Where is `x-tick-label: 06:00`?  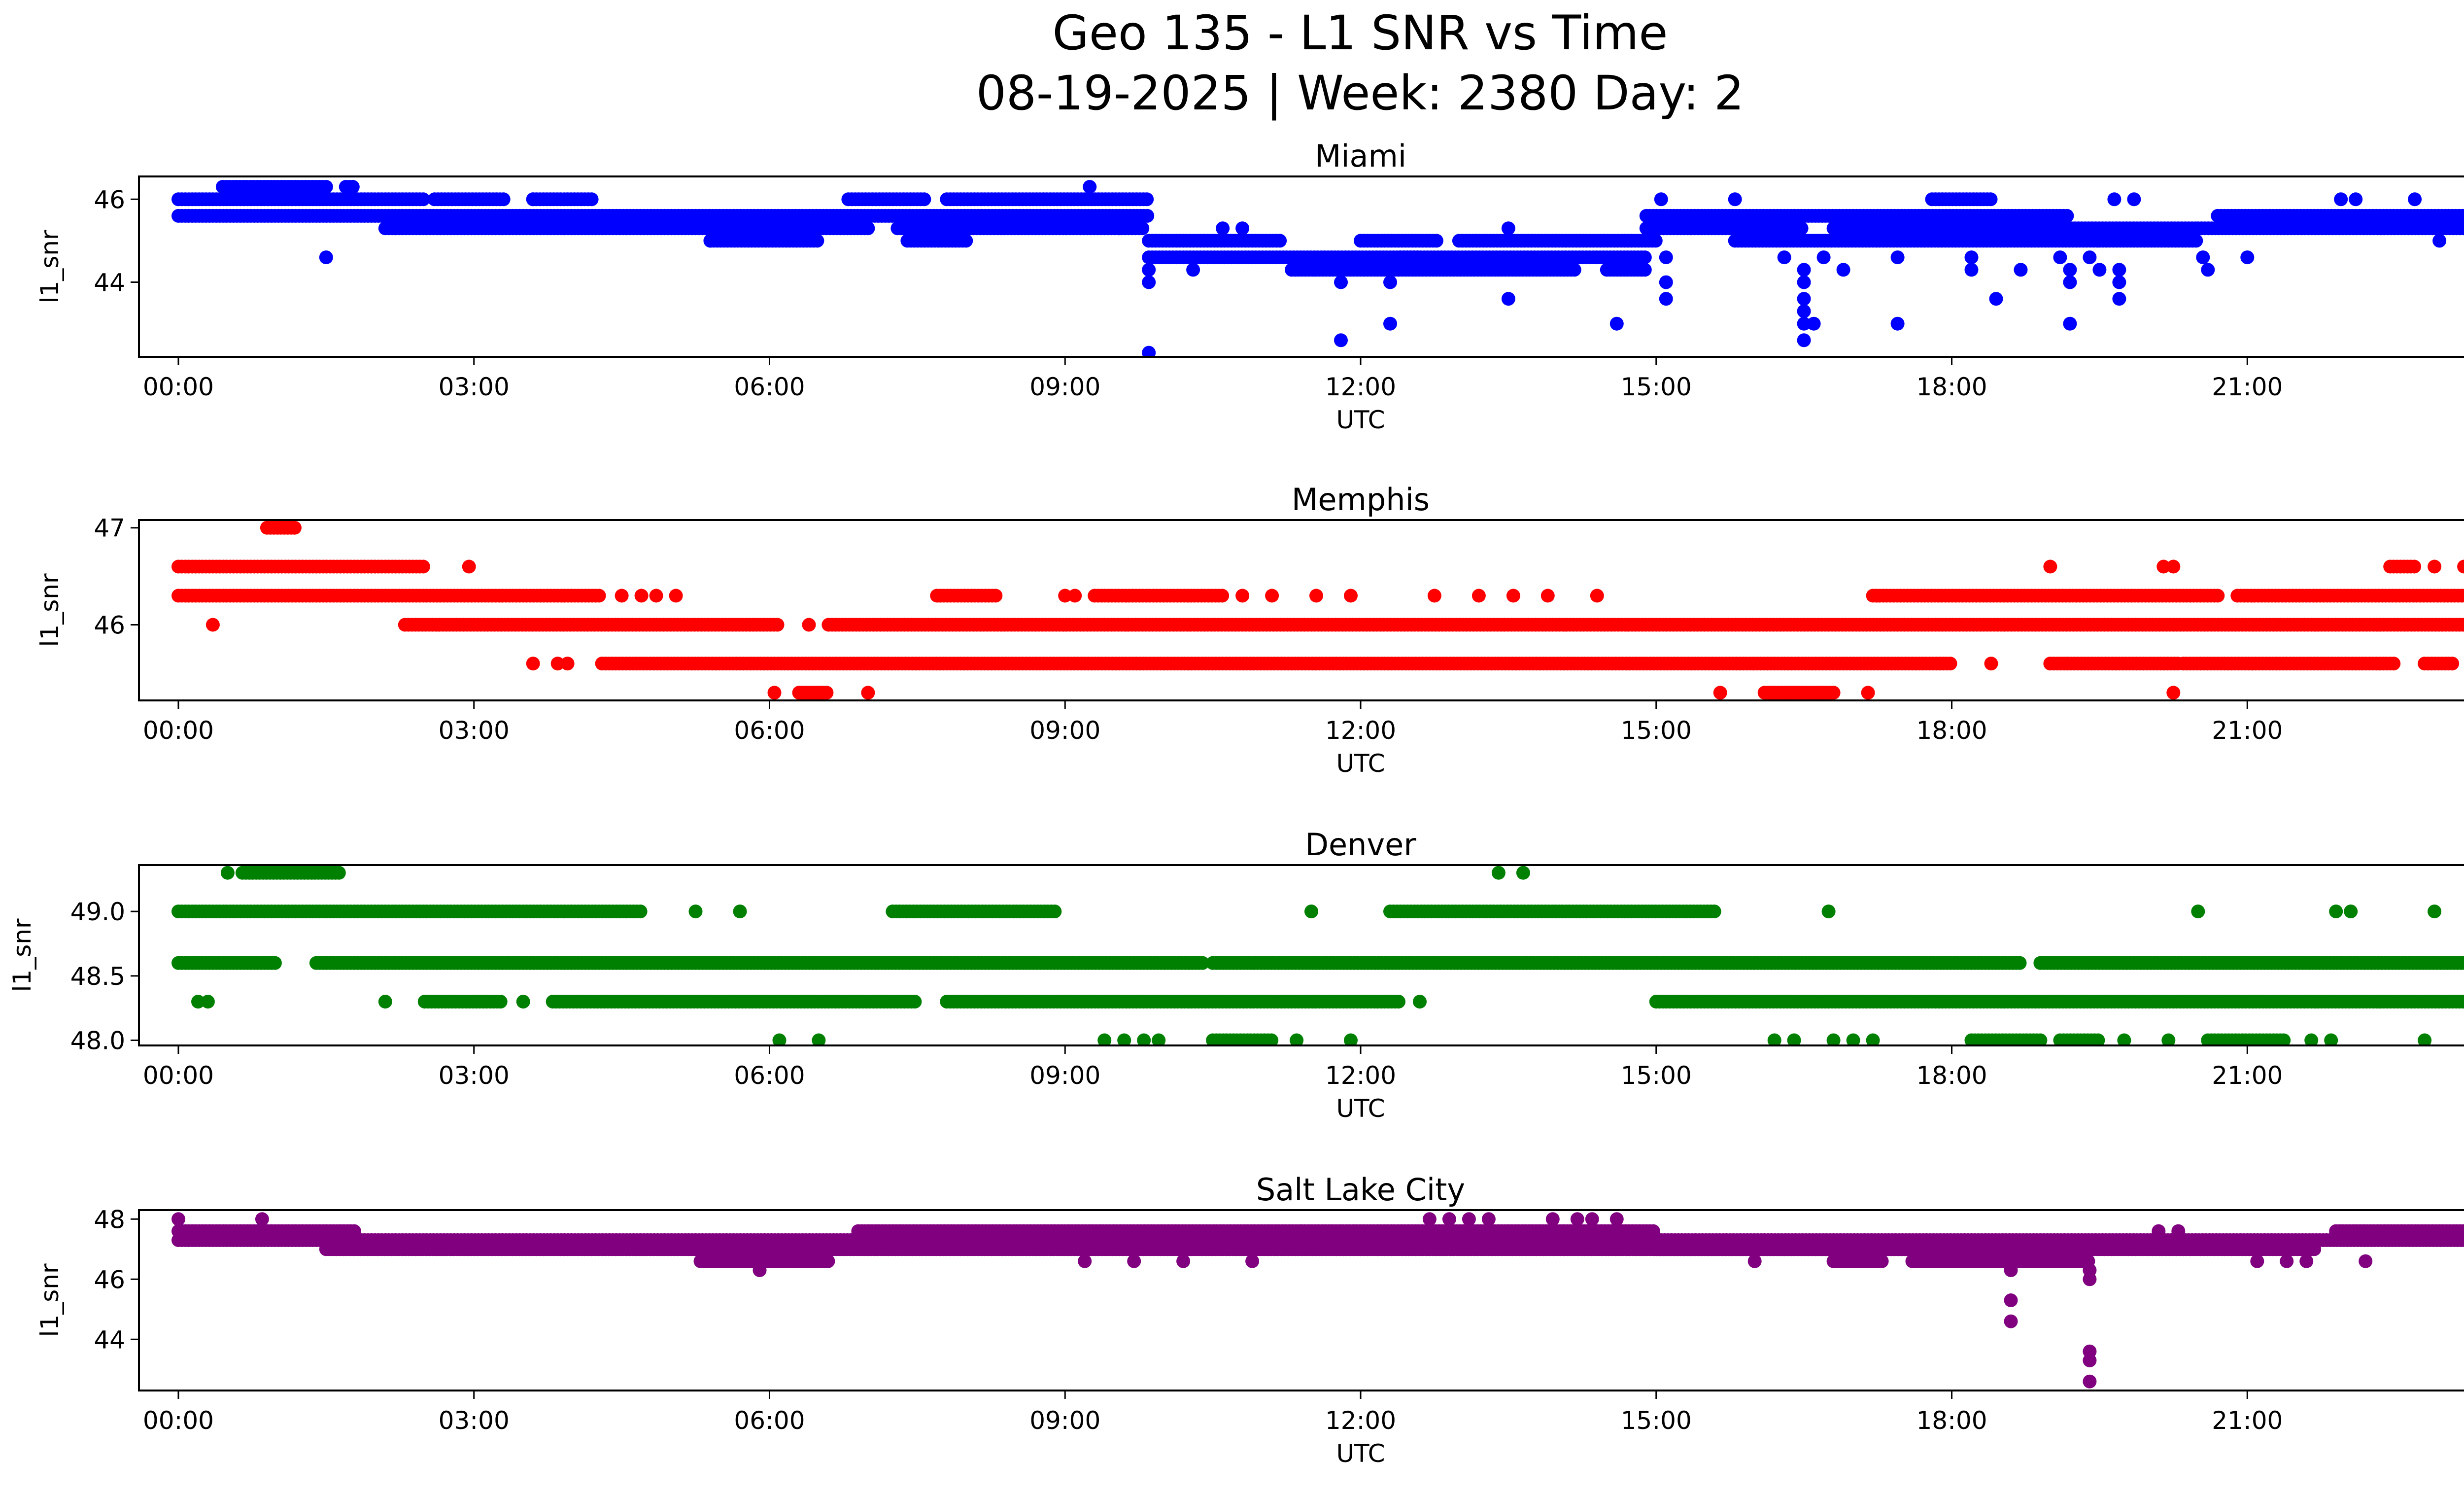 x-tick-label: 06:00 is located at coordinates (769, 730).